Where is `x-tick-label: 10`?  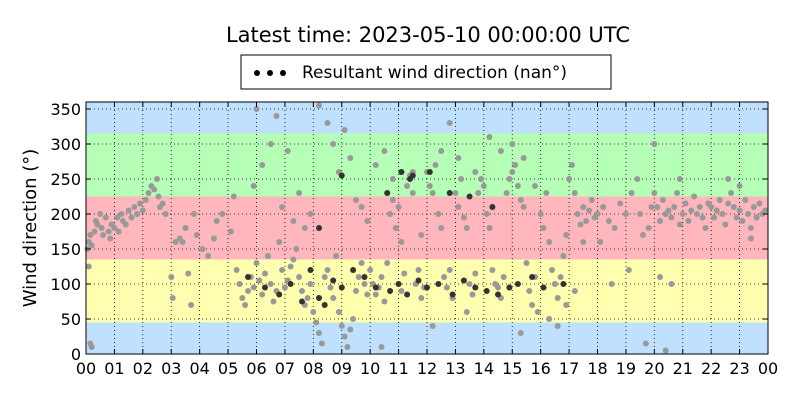 x-tick-label: 10 is located at coordinates (370, 368).